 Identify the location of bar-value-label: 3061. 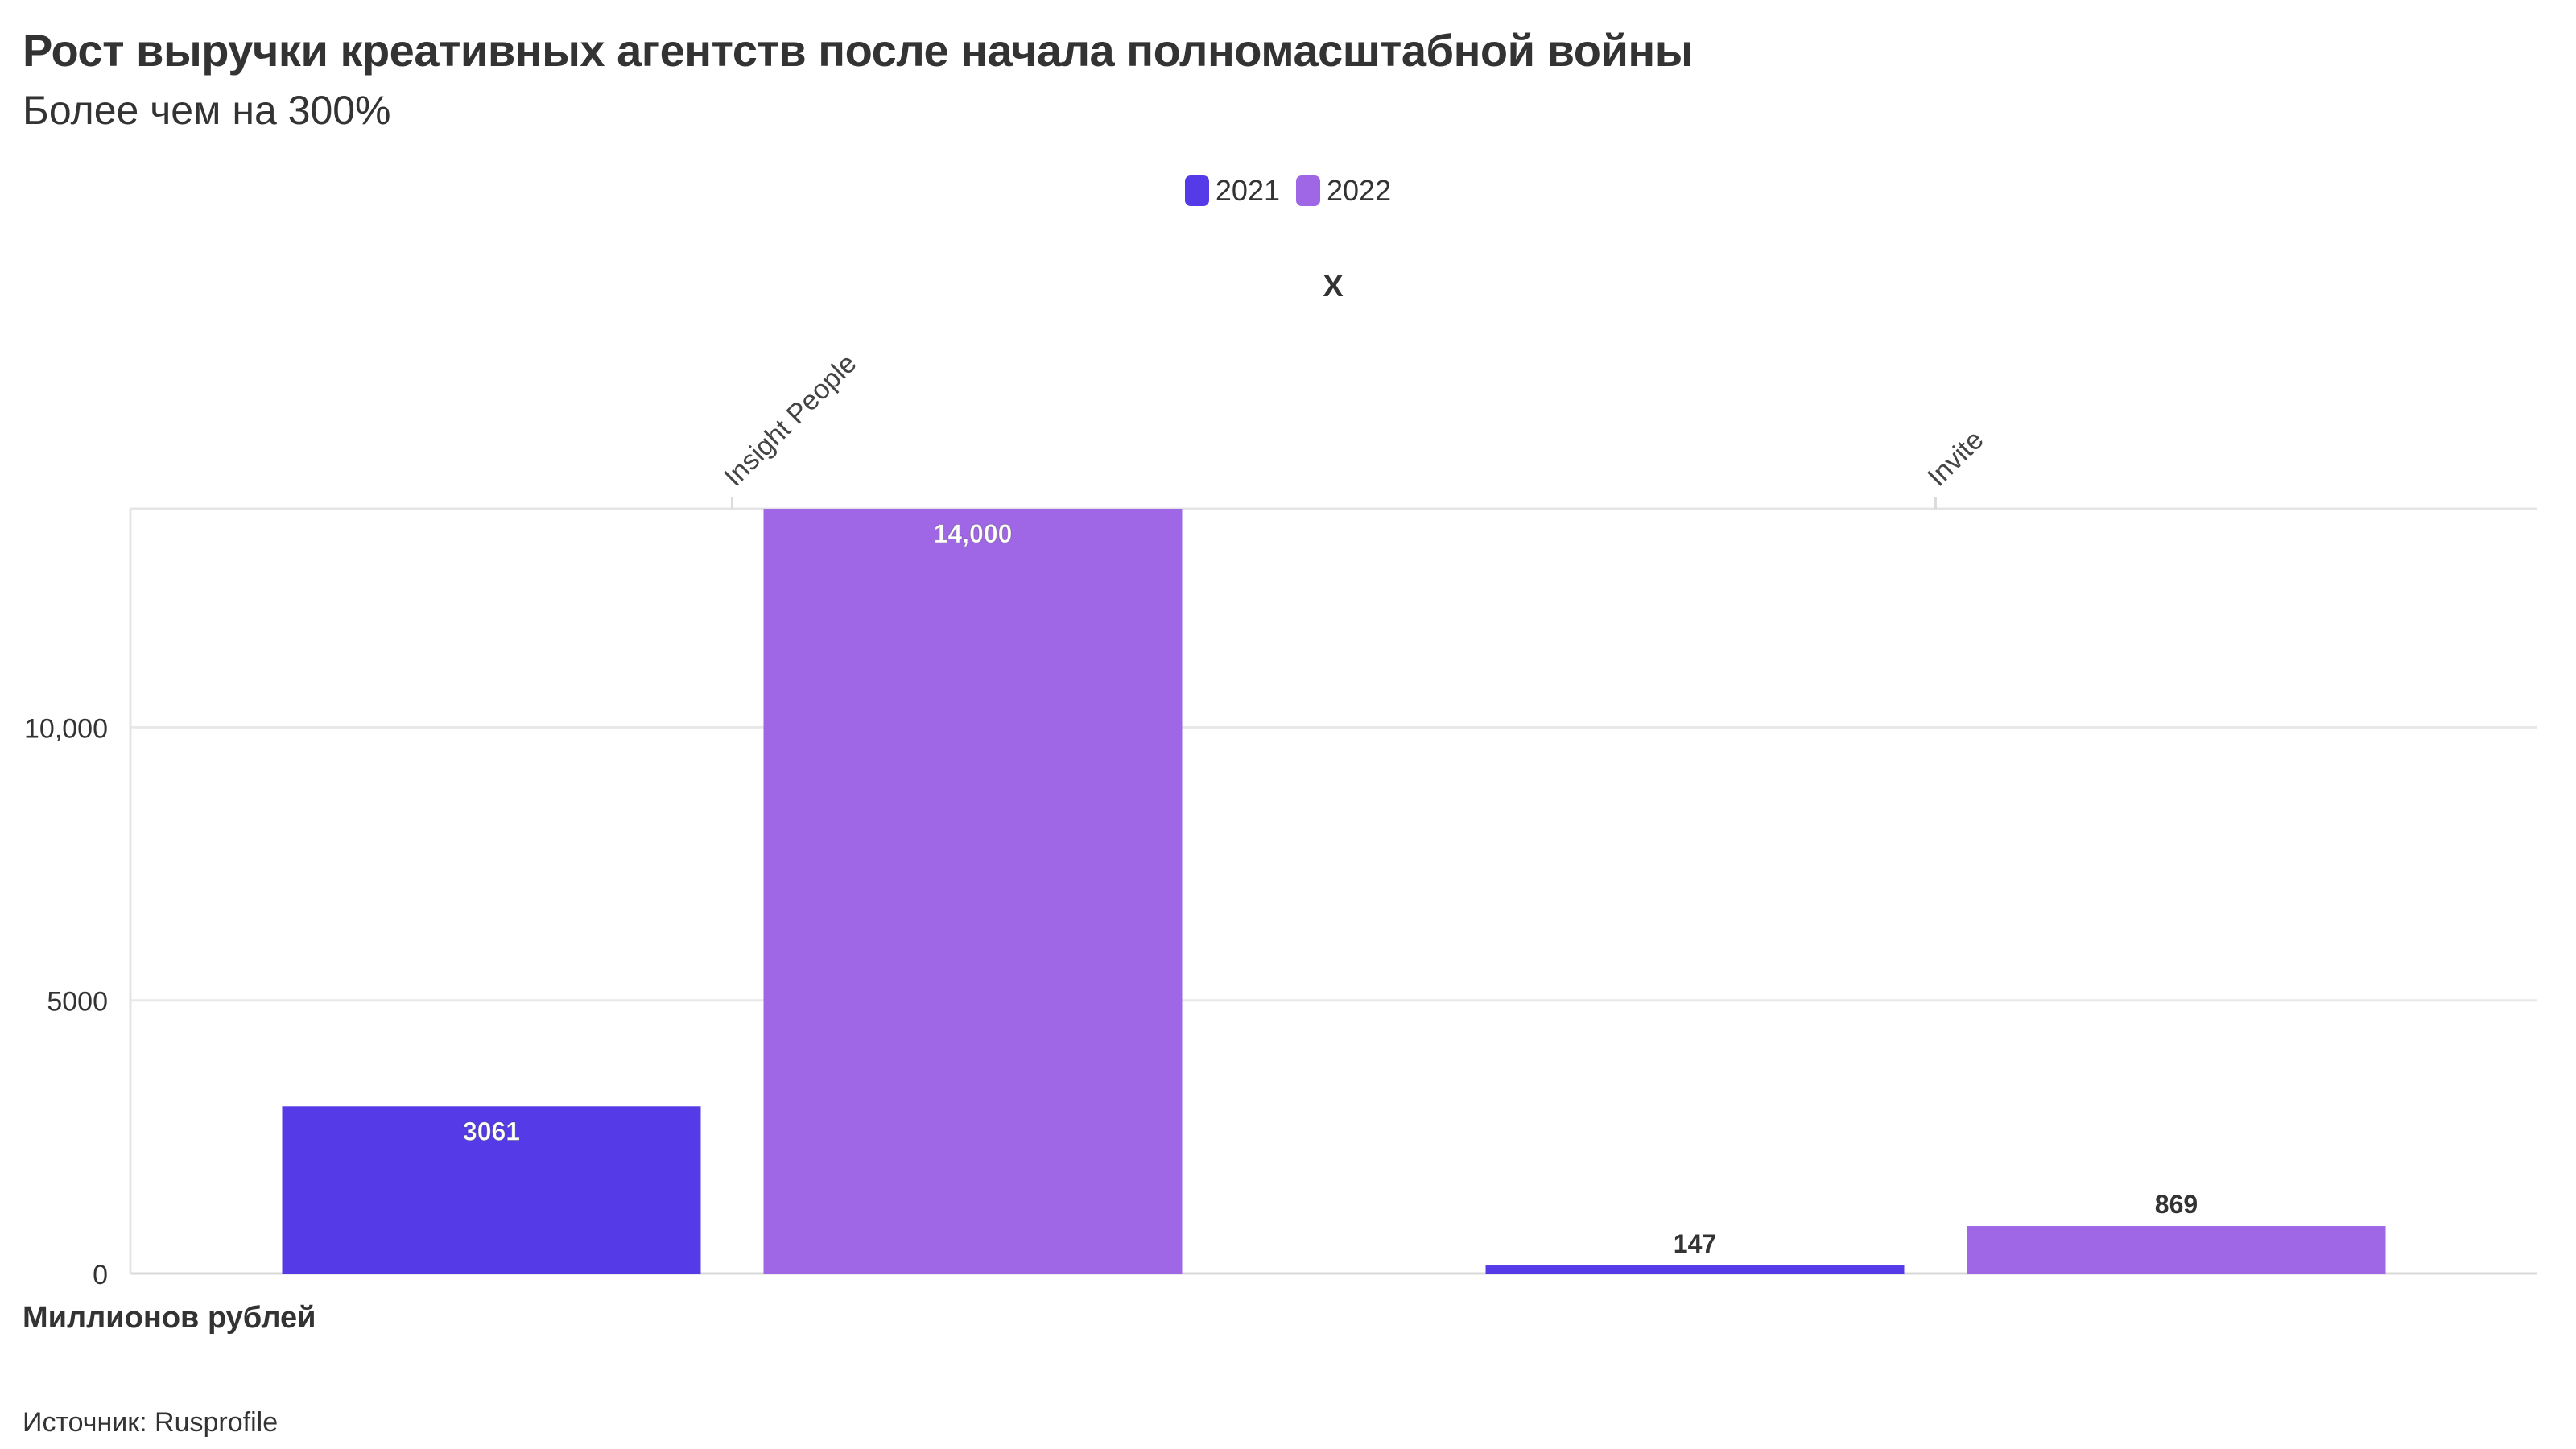
(491, 1131).